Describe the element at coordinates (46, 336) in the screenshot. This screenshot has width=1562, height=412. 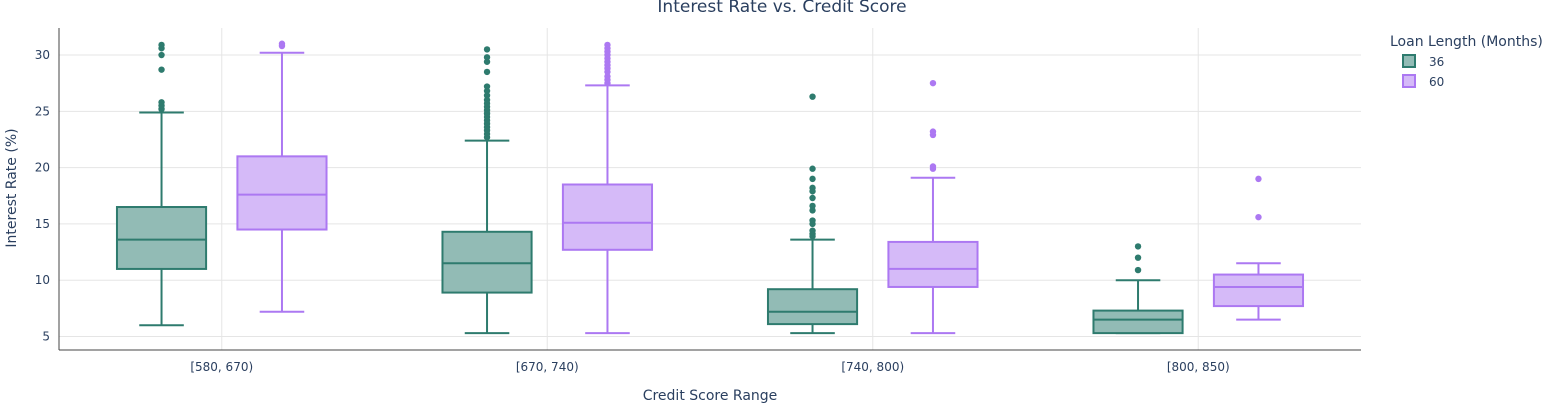
I see `y-tick-label: 5` at that location.